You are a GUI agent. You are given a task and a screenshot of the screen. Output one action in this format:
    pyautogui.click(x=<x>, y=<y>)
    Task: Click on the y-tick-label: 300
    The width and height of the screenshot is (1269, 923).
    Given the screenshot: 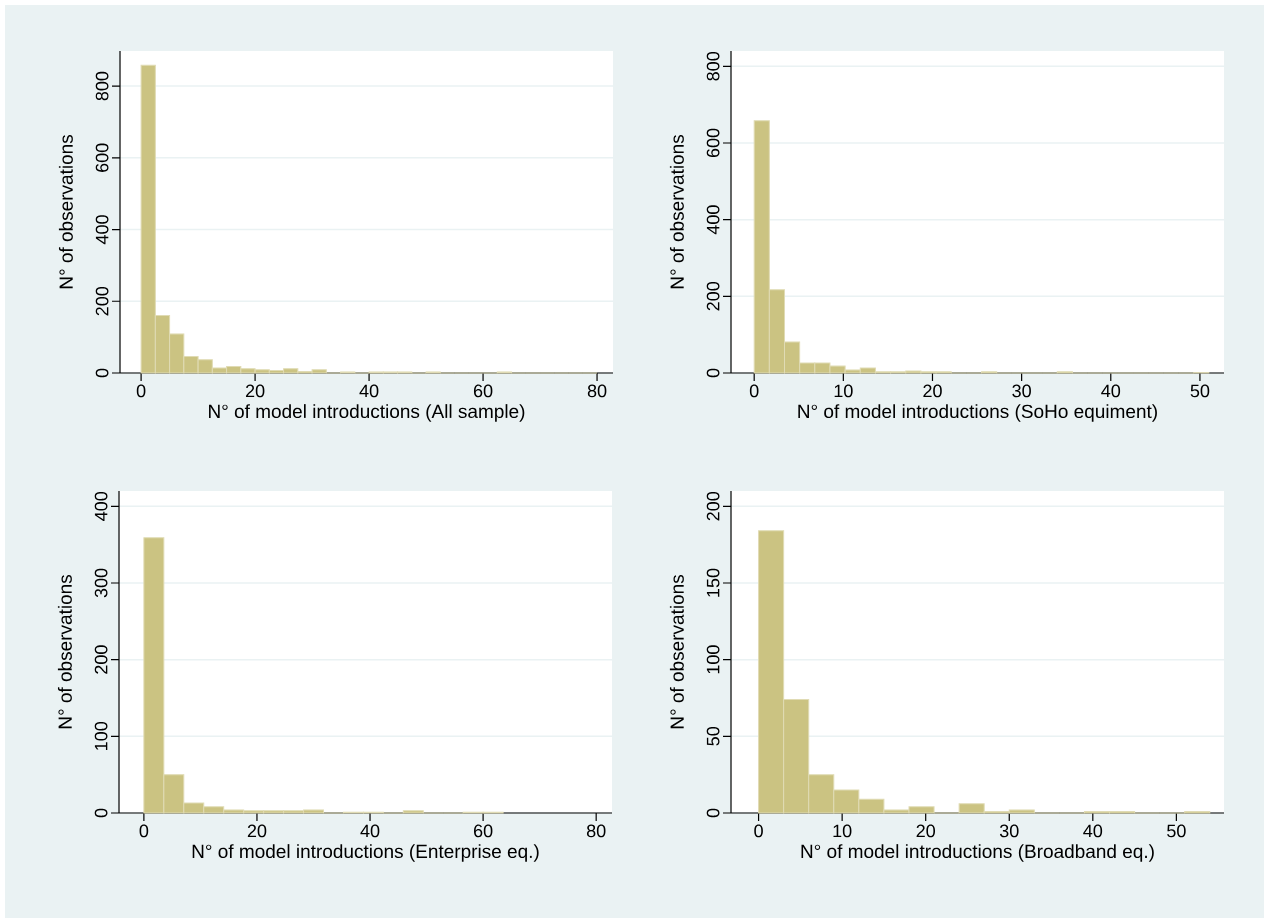 What is the action you would take?
    pyautogui.click(x=101, y=583)
    